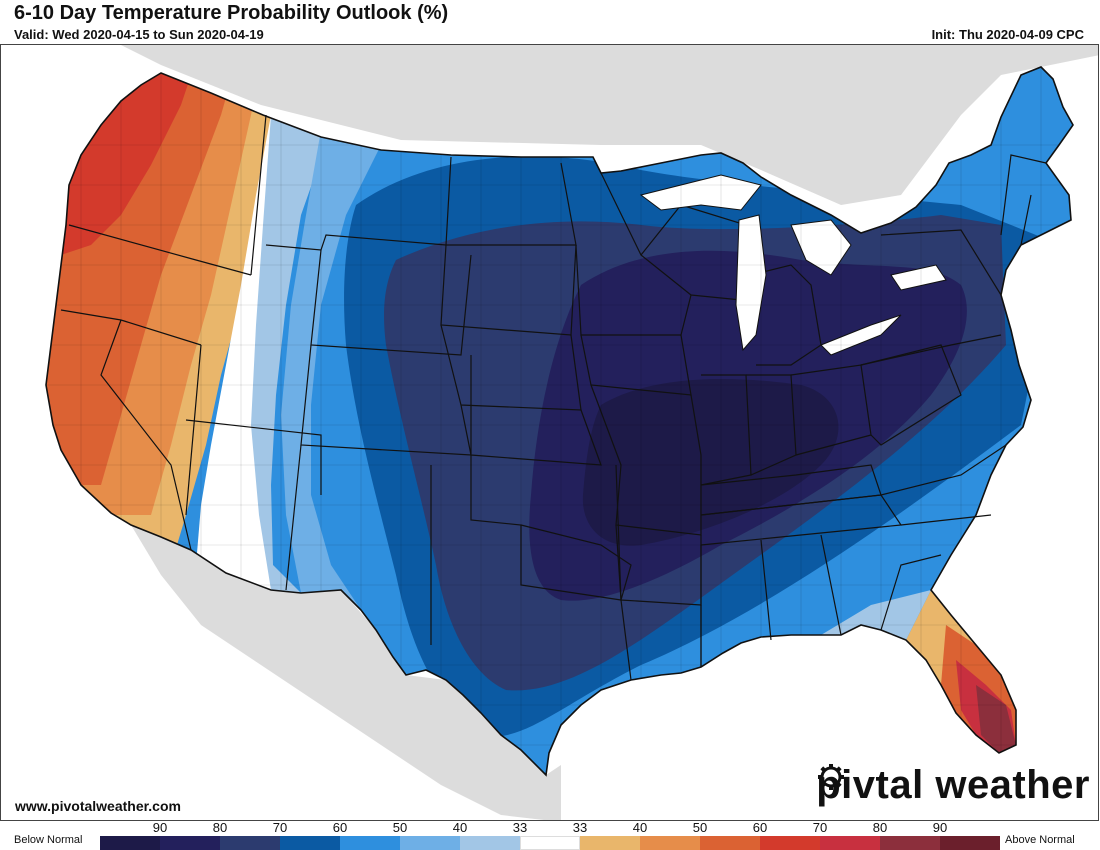  I want to click on lake-michigan, so click(751, 283).